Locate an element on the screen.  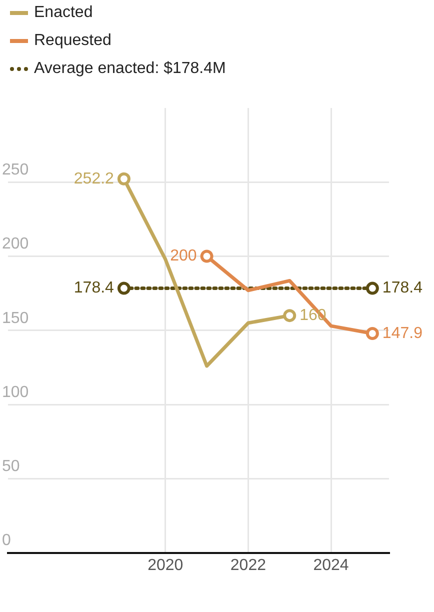
x-tick-label: 2020 is located at coordinates (166, 565).